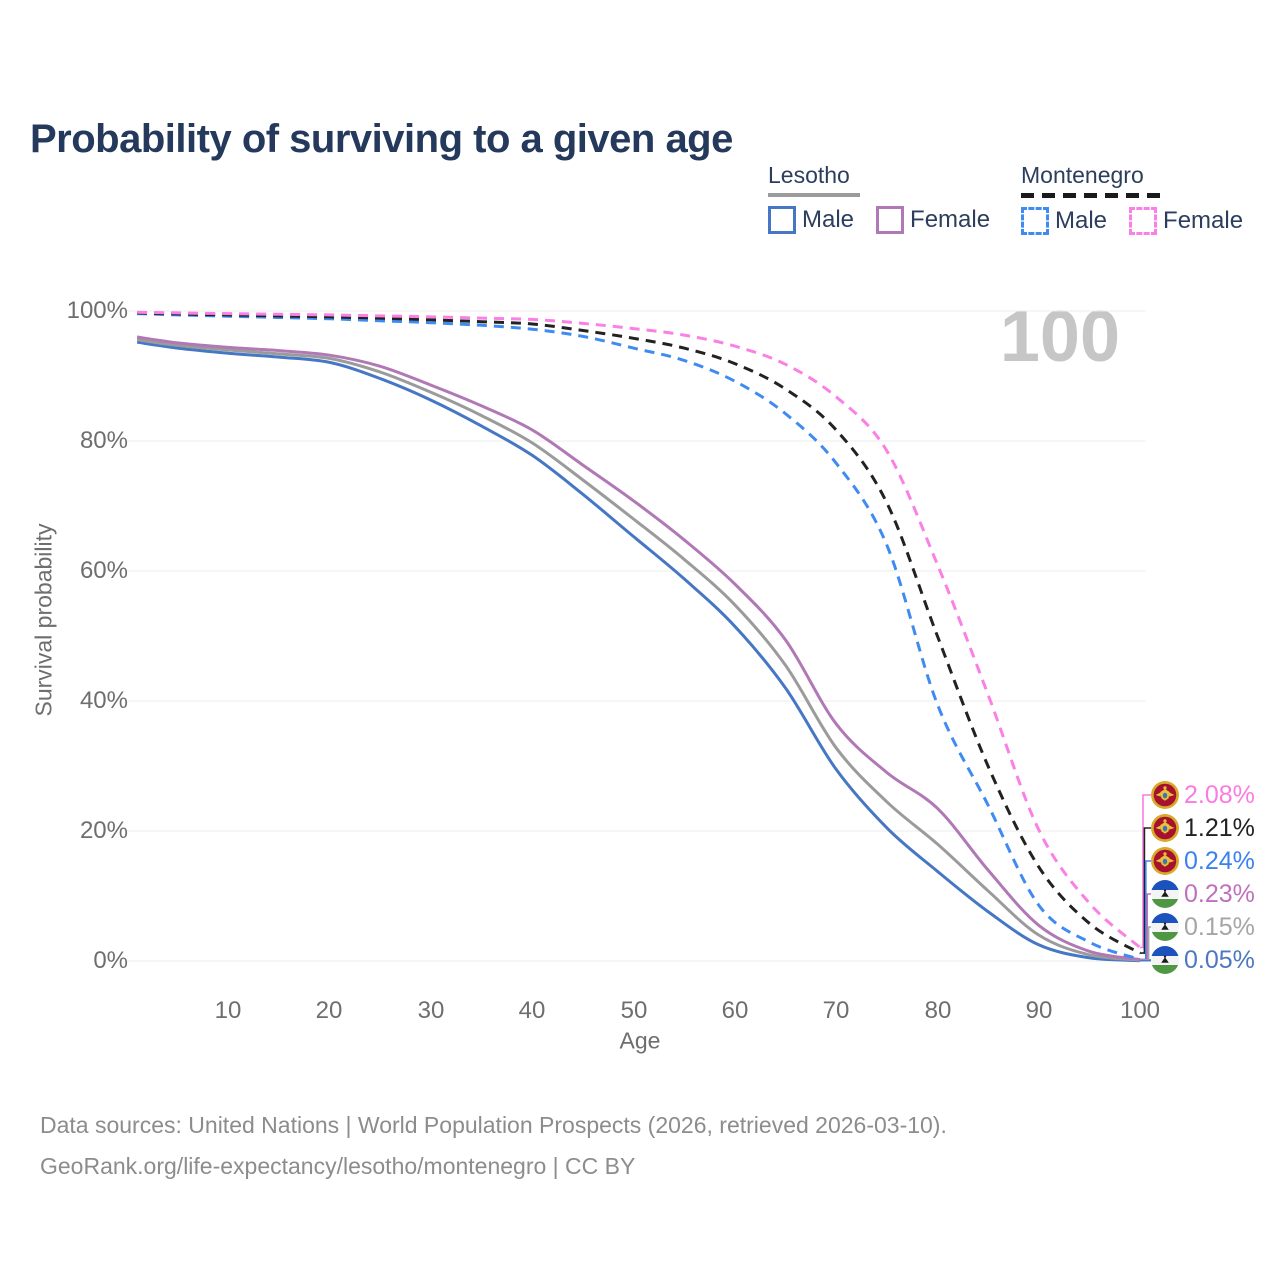 This screenshot has height=1280, width=1280. I want to click on legend-group-montenegro: Montenegro Male Female, so click(1132, 198).